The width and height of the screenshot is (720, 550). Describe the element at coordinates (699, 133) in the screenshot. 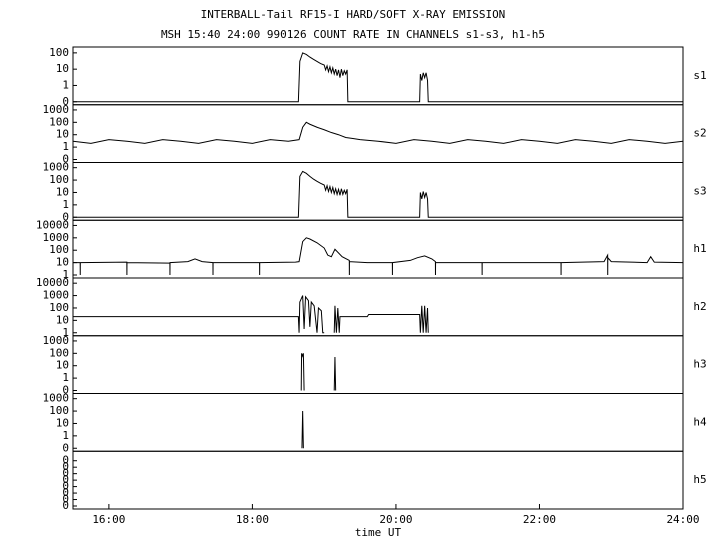

I see `panel-label: s2` at that location.